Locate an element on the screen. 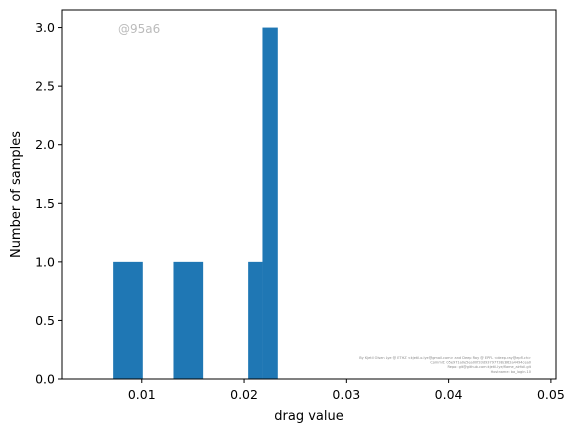 The image size is (579, 432). y-tick-label: 1.5 is located at coordinates (45, 203).